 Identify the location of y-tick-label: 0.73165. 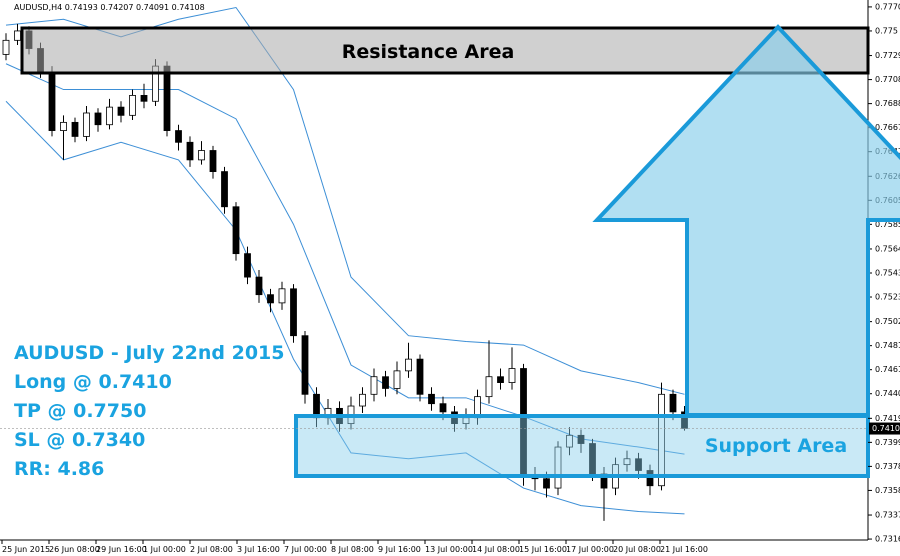
(887, 539).